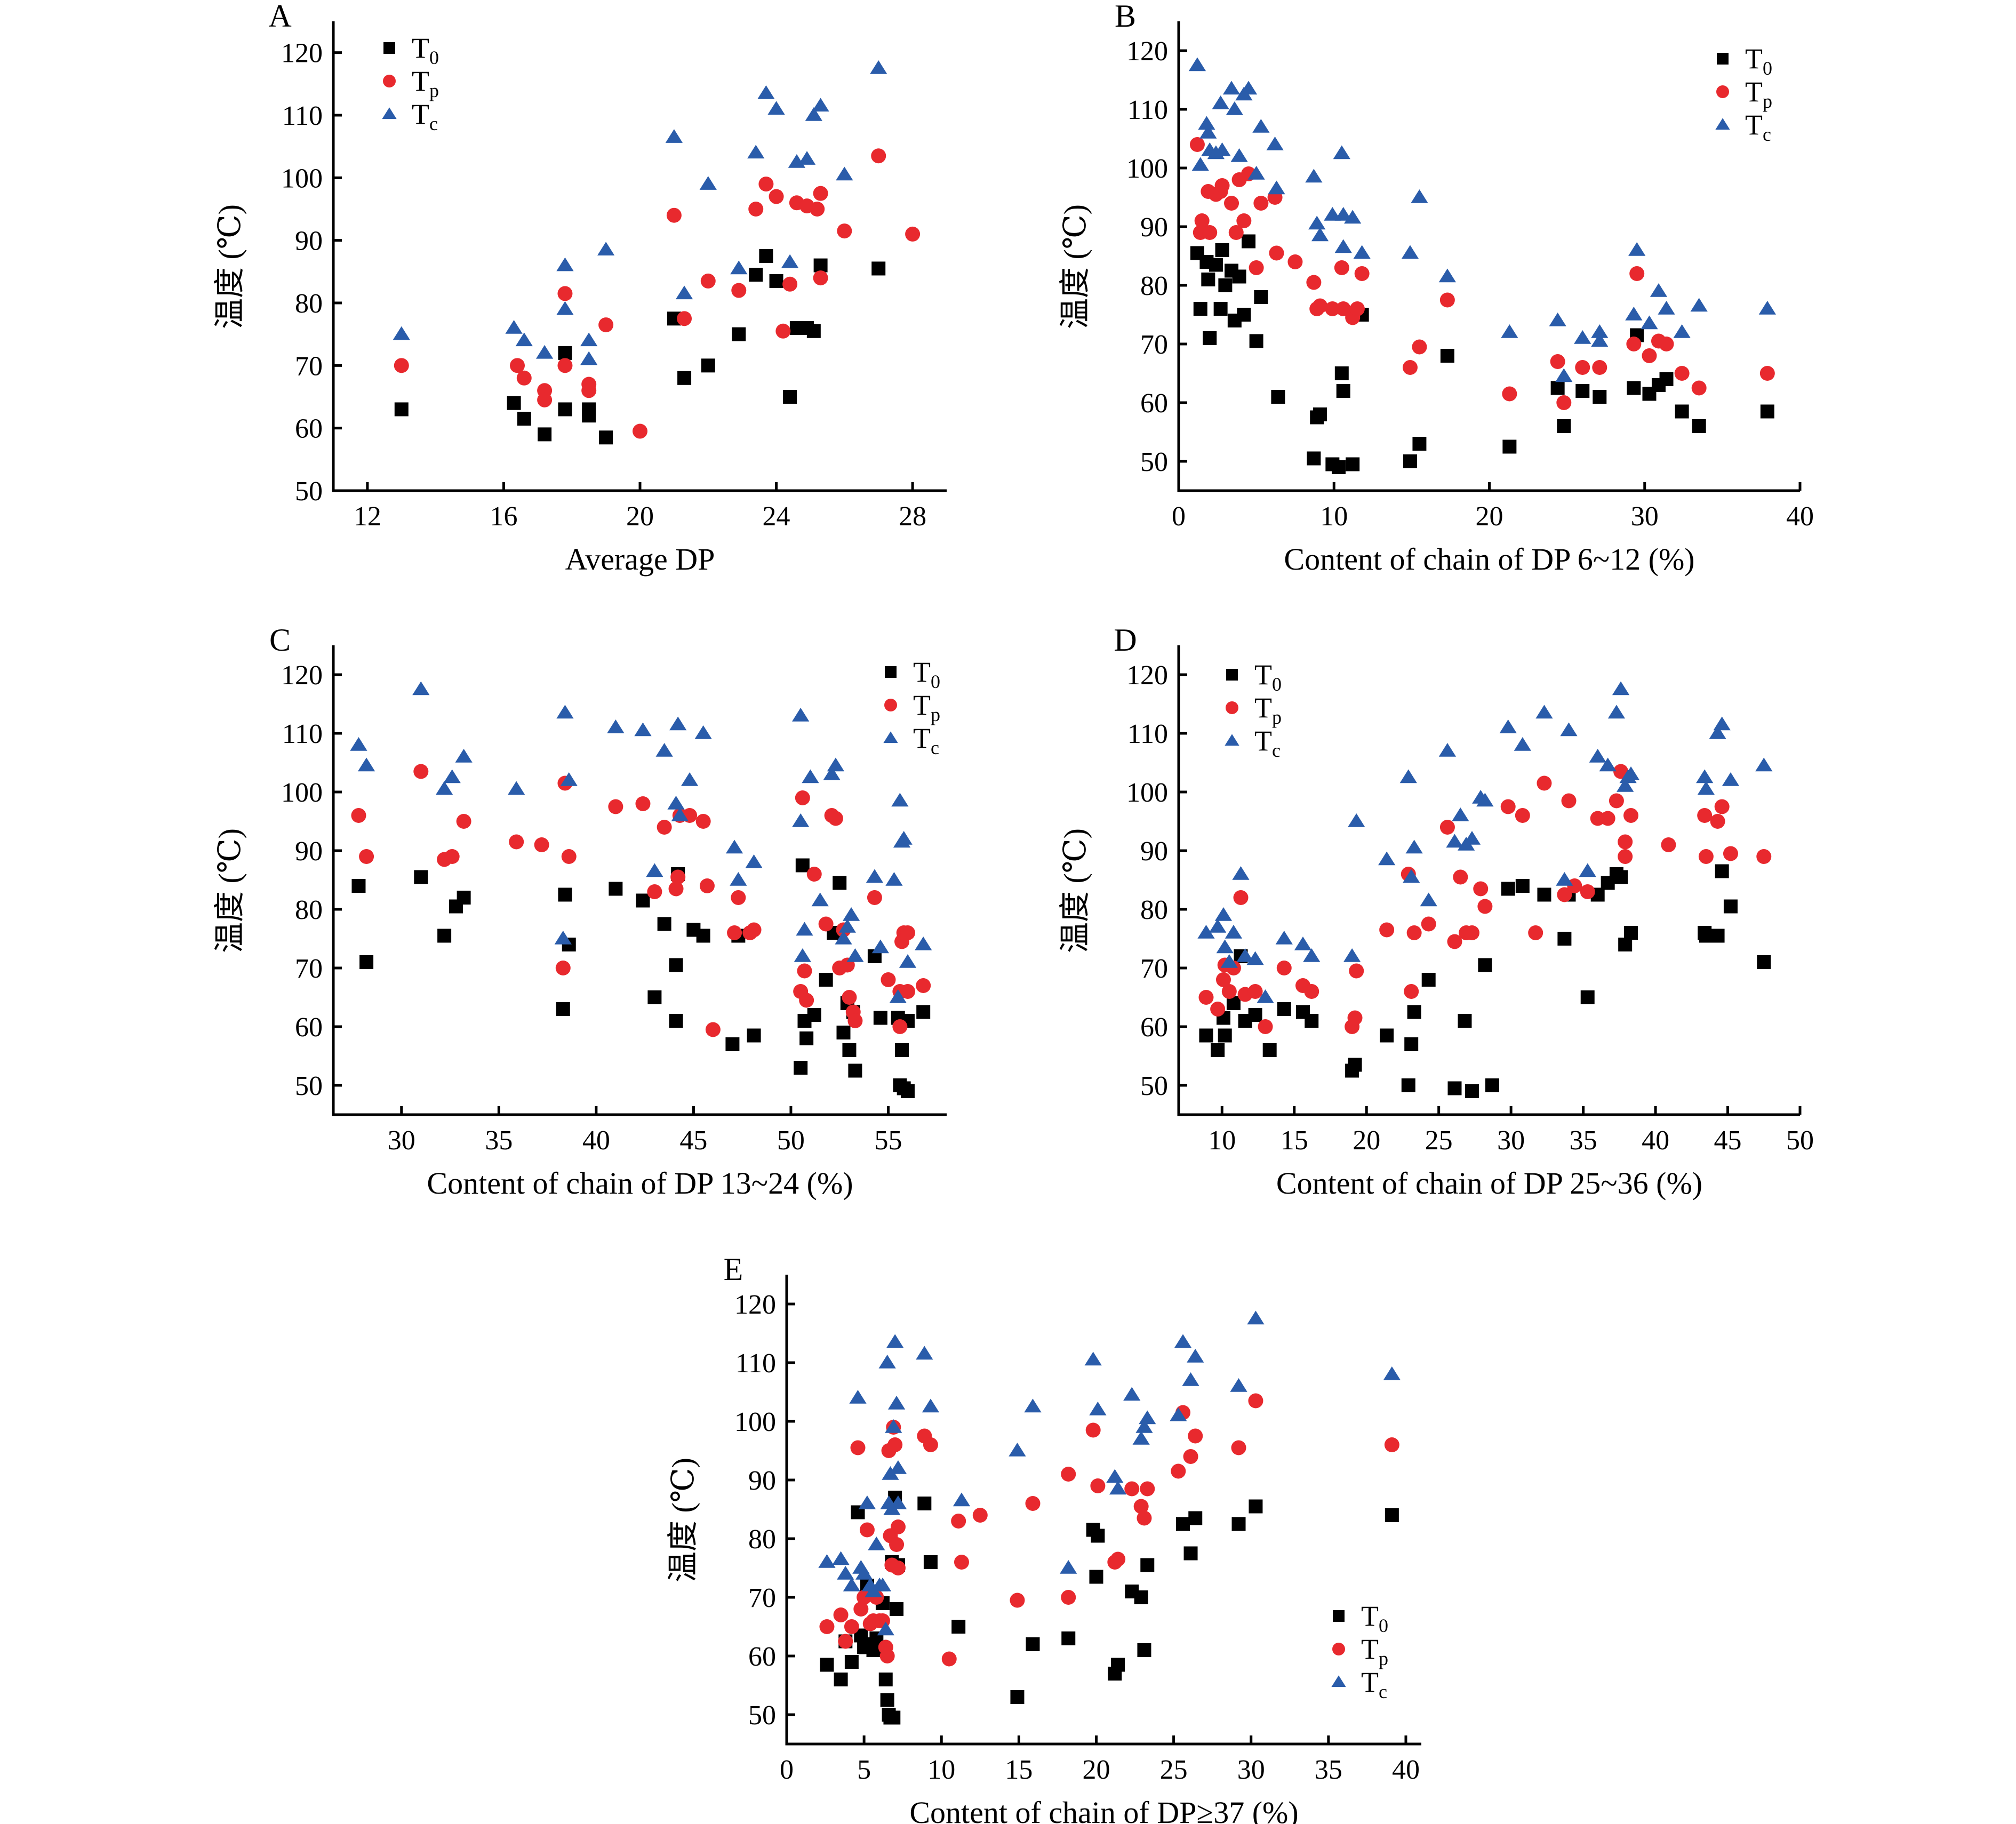 This screenshot has width=2016, height=1824. Describe the element at coordinates (503, 516) in the screenshot. I see `x-tick-label: 16` at that location.